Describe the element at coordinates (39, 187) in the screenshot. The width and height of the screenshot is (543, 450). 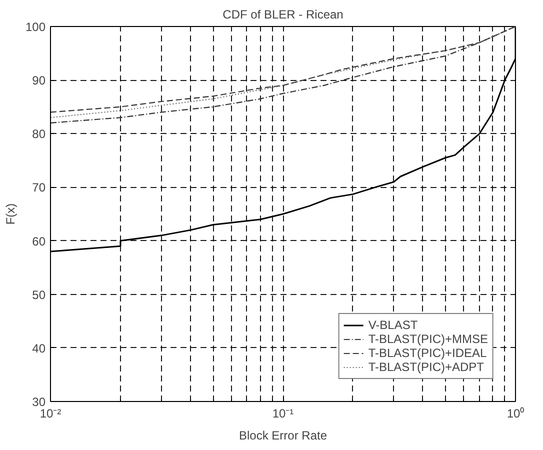
I see `y-tick-label: 70` at that location.